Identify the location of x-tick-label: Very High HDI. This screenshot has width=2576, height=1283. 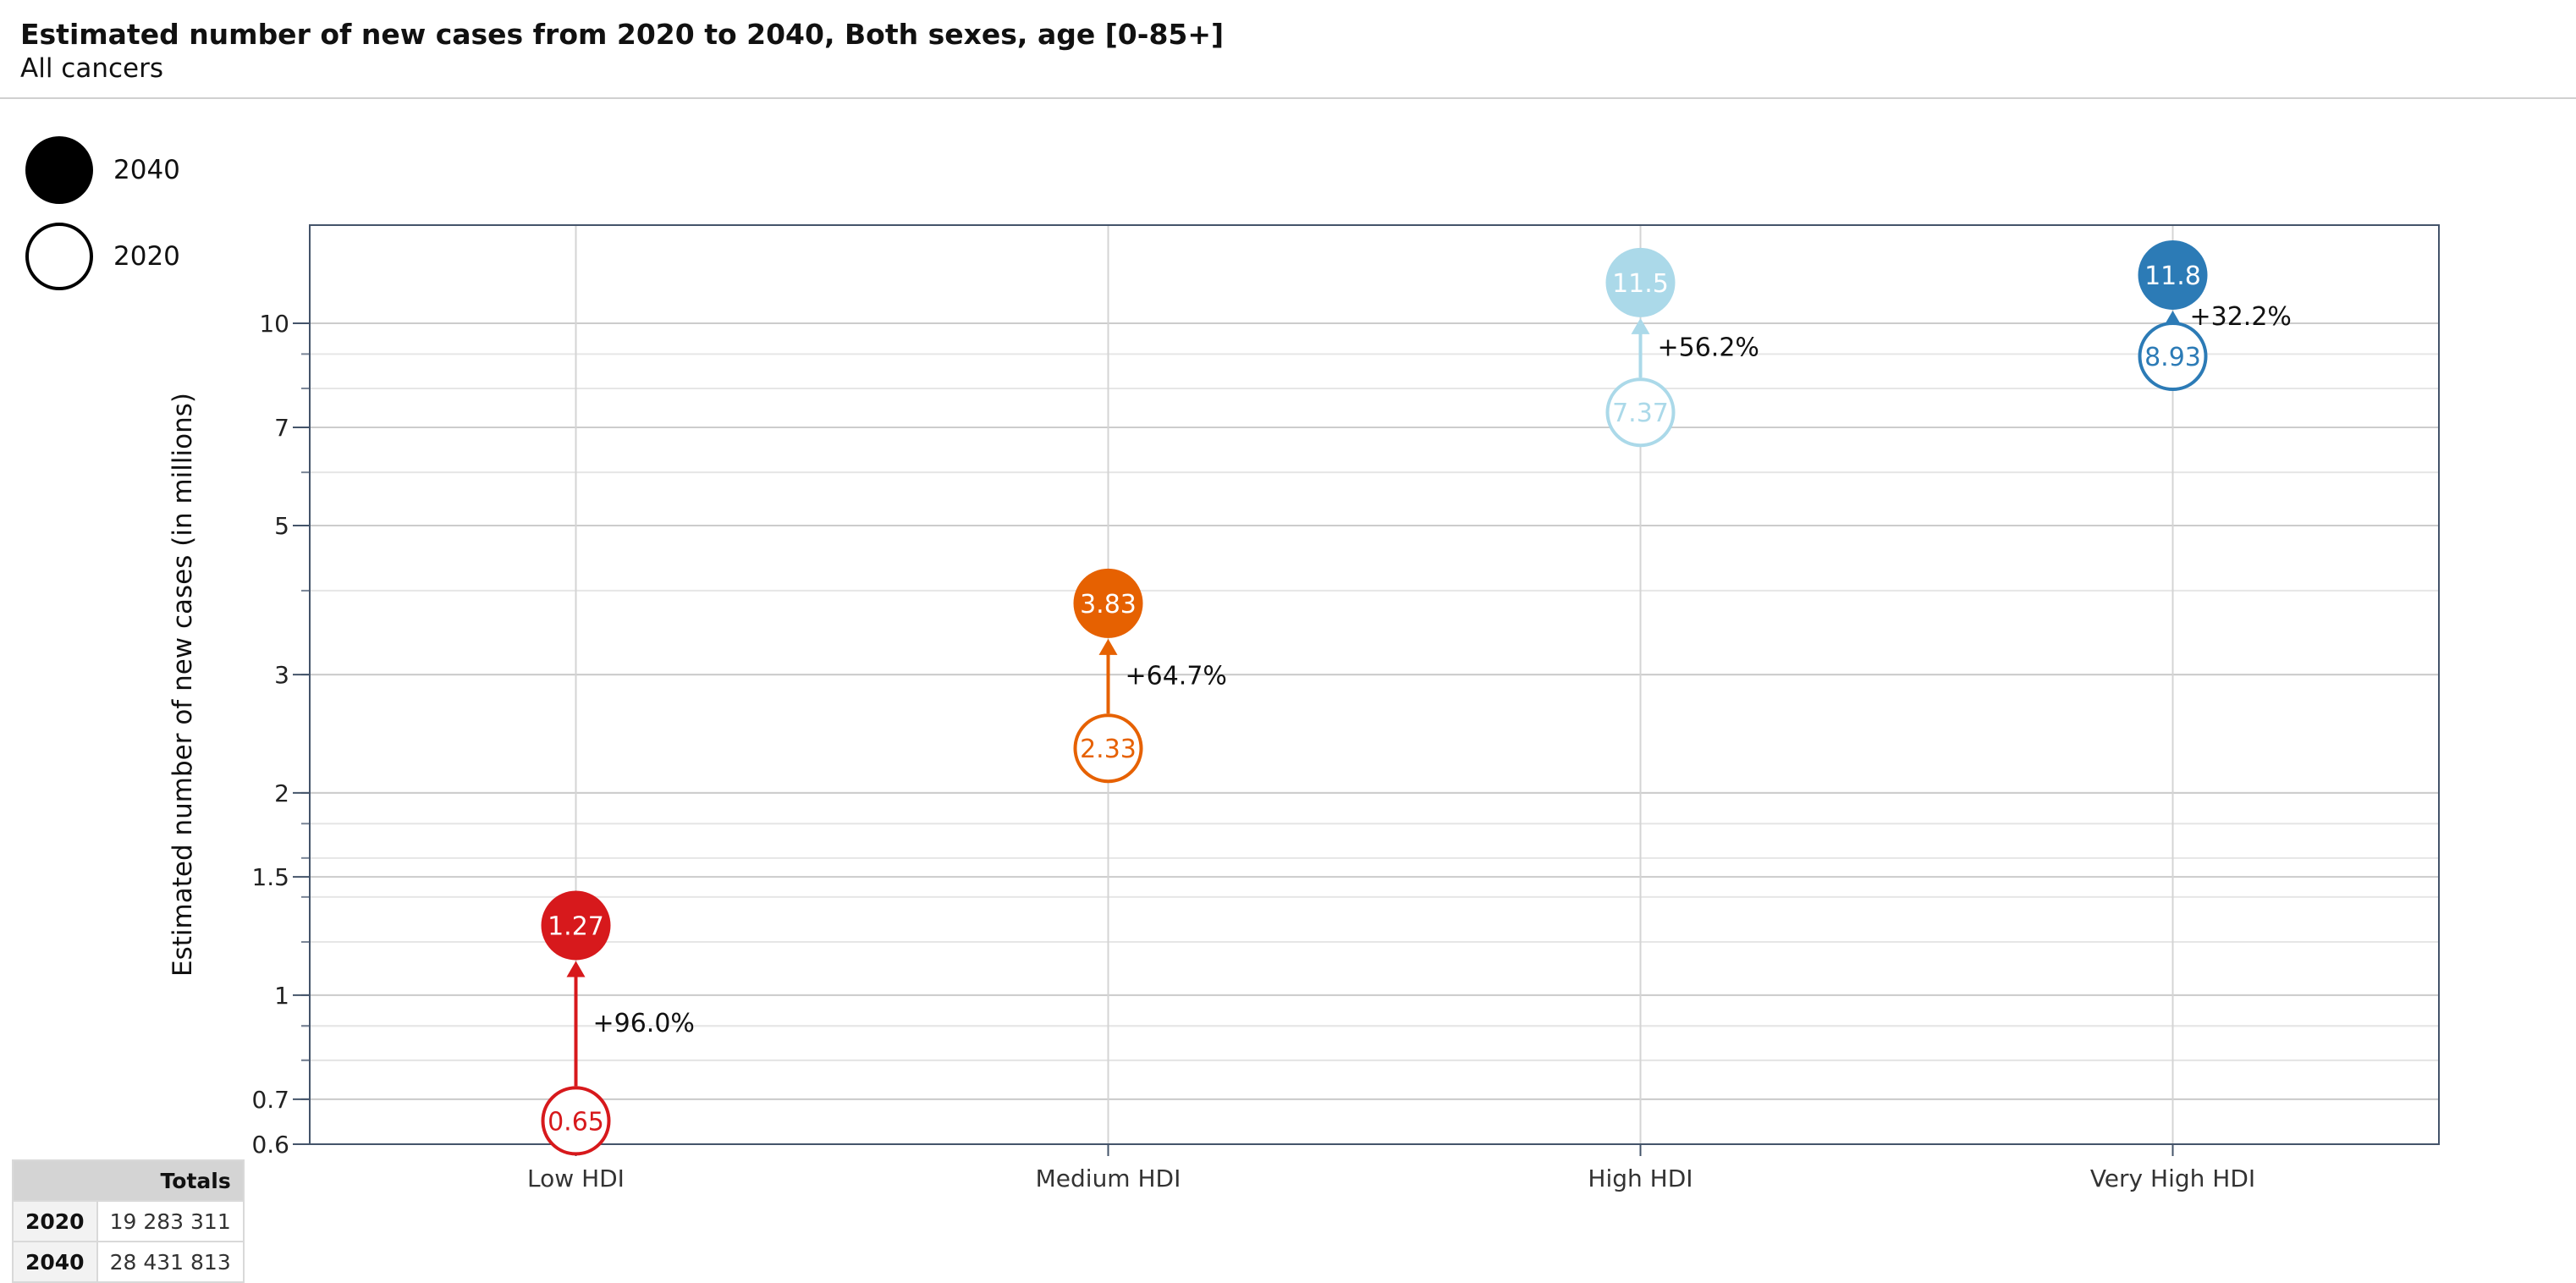
(2172, 1178).